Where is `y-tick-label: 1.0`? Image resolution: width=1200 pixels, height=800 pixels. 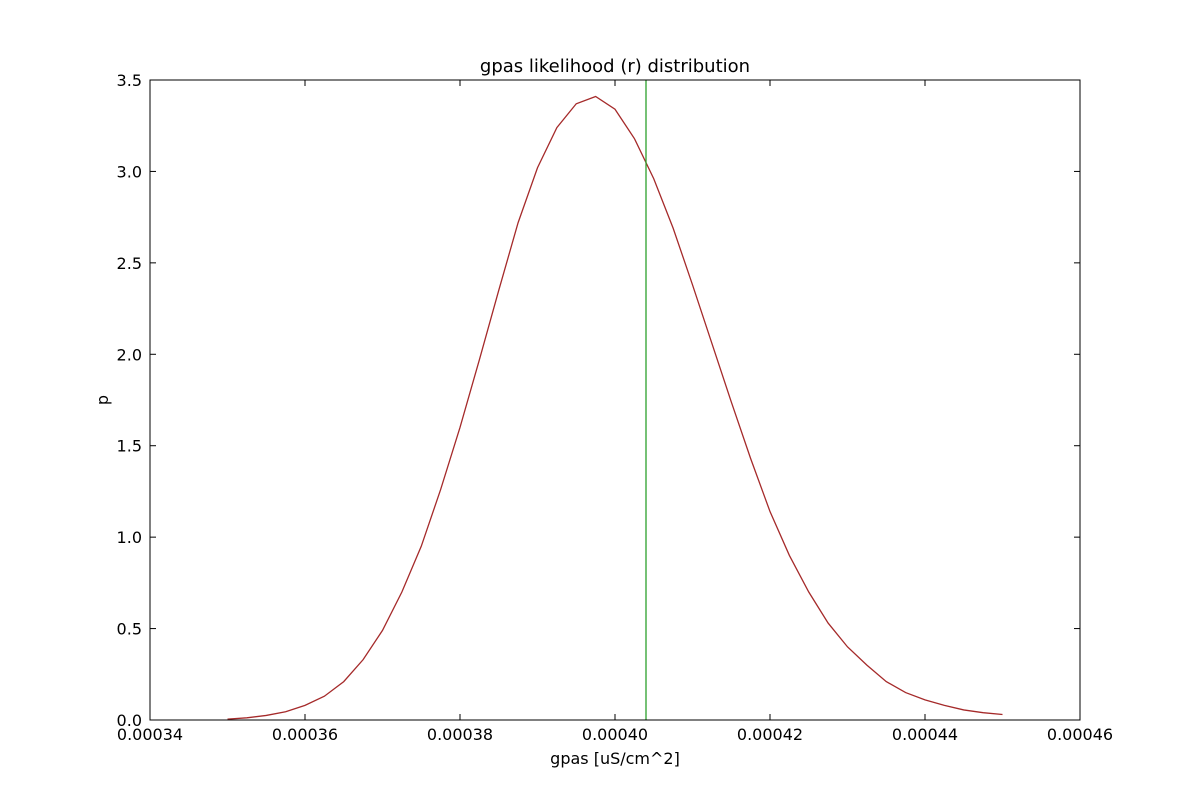 y-tick-label: 1.0 is located at coordinates (129, 537).